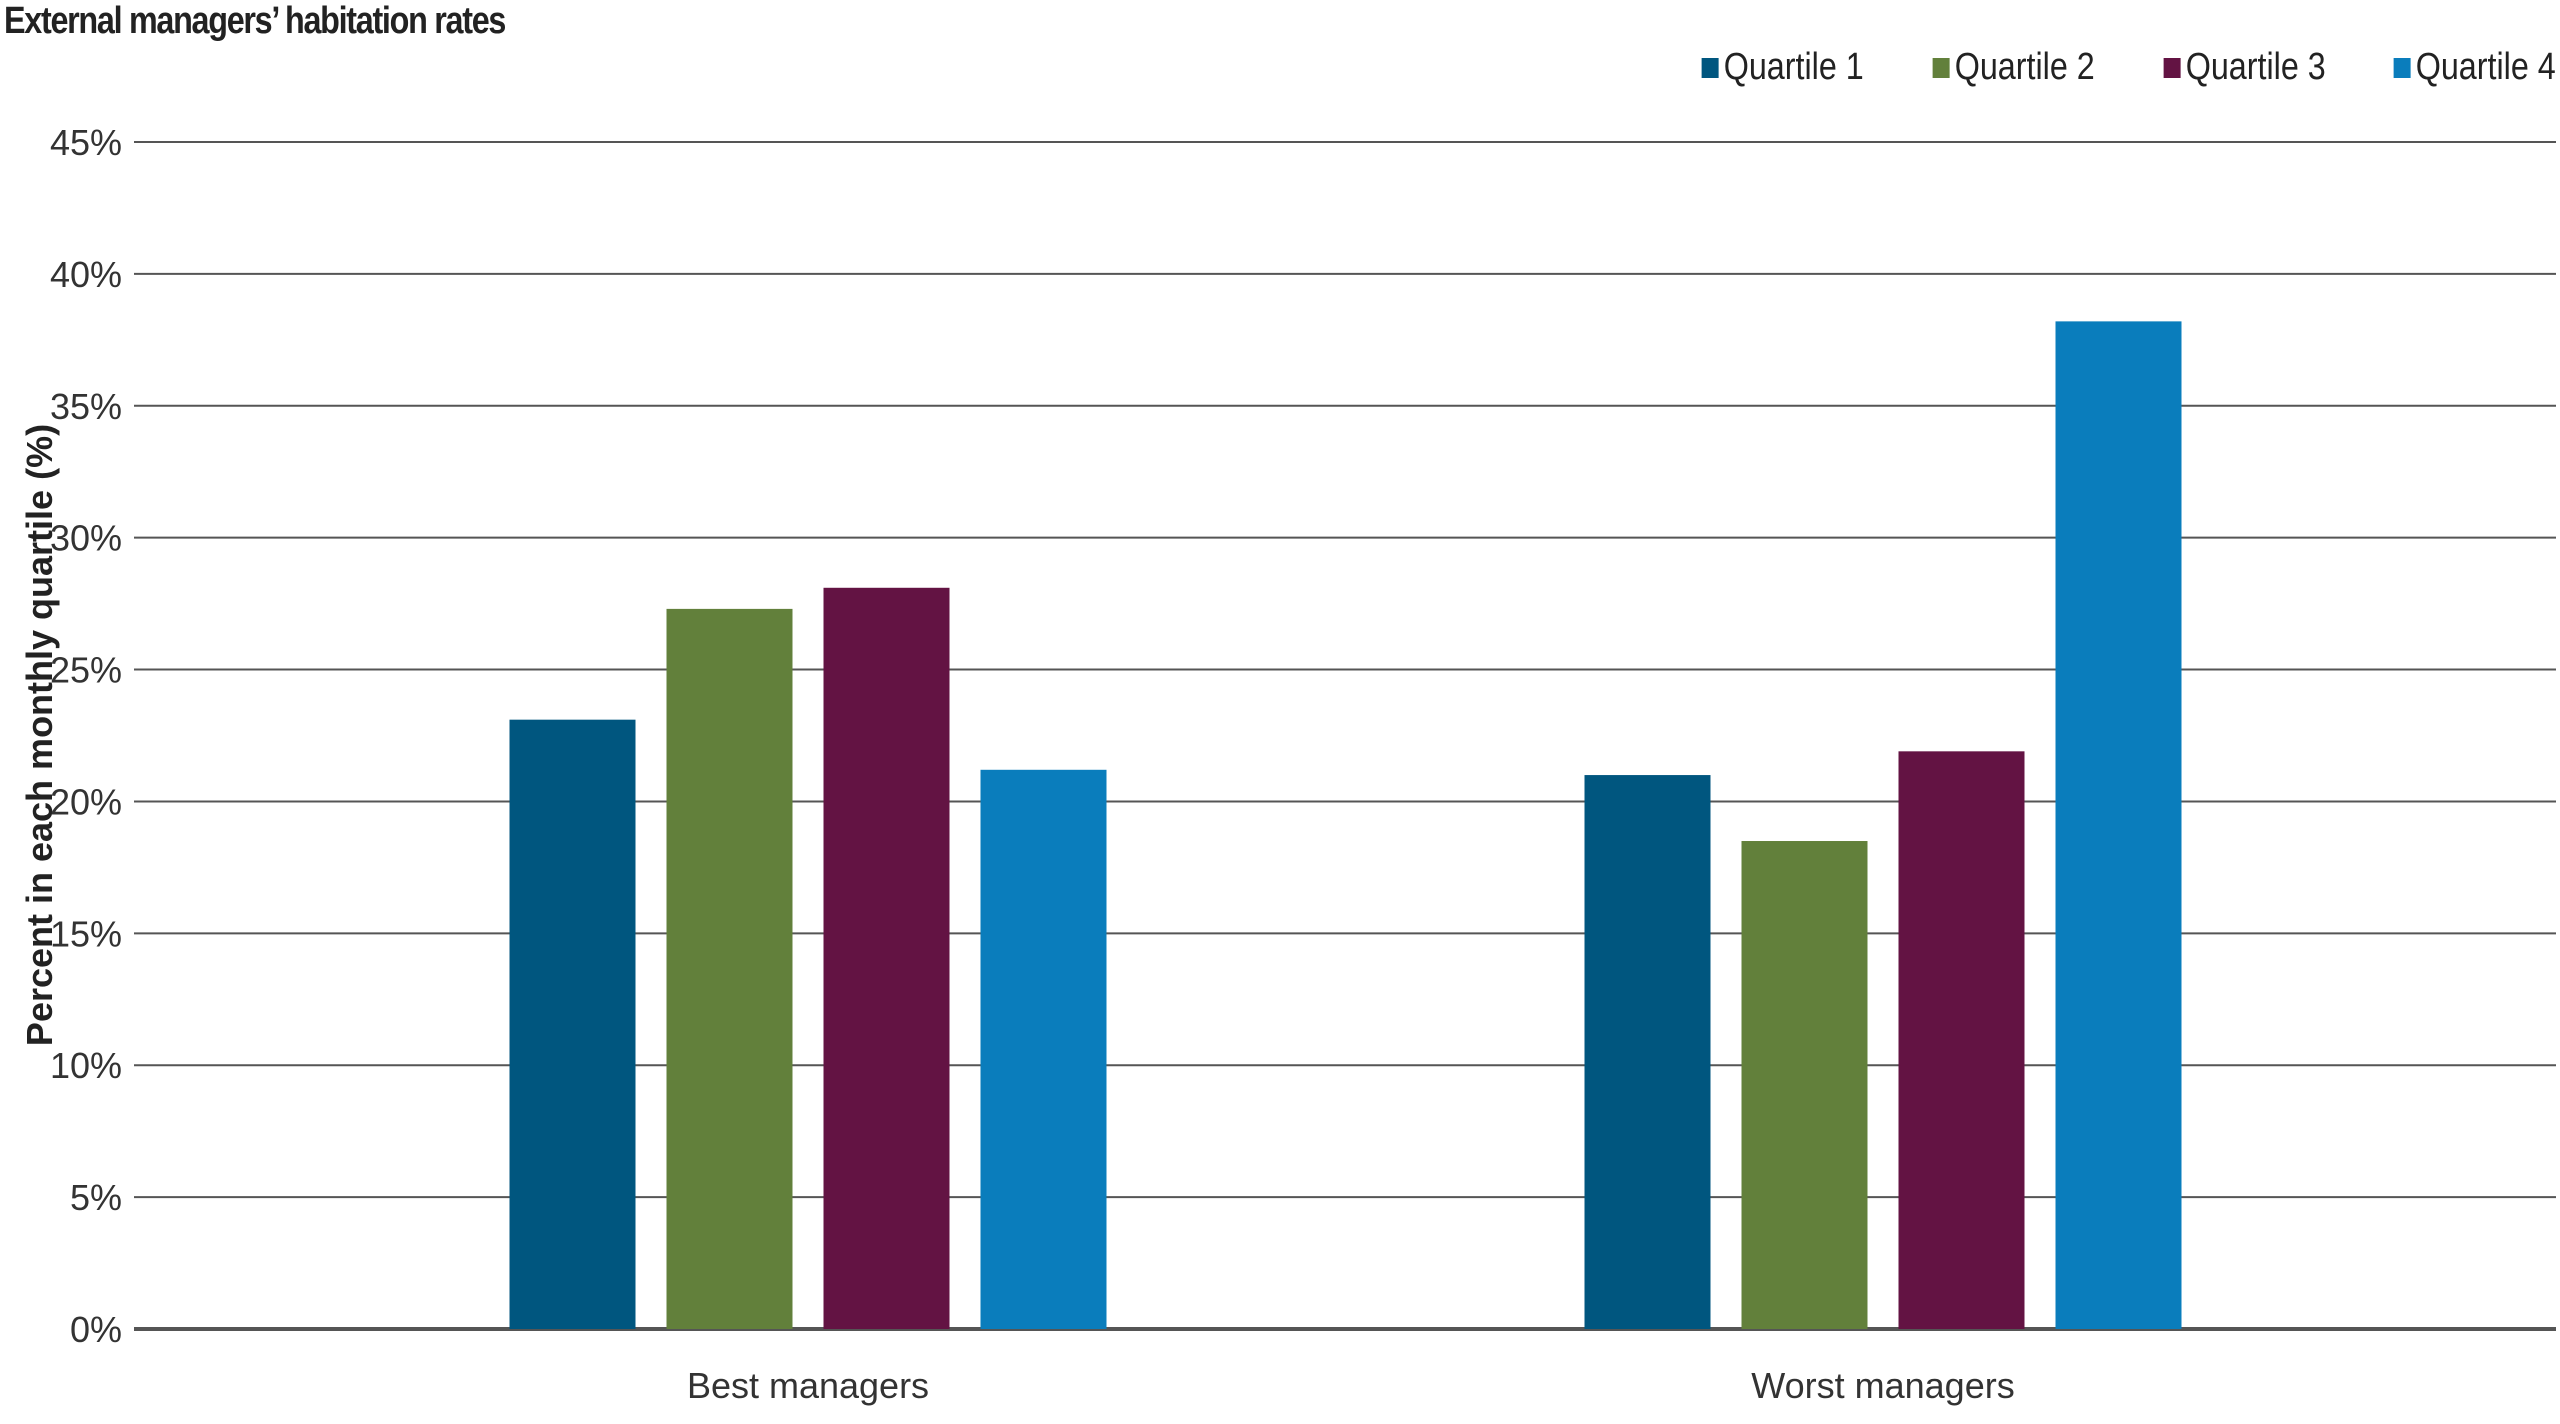 The width and height of the screenshot is (2560, 1424). What do you see at coordinates (2024, 67) in the screenshot?
I see `legend-label: Quartile 2` at bounding box center [2024, 67].